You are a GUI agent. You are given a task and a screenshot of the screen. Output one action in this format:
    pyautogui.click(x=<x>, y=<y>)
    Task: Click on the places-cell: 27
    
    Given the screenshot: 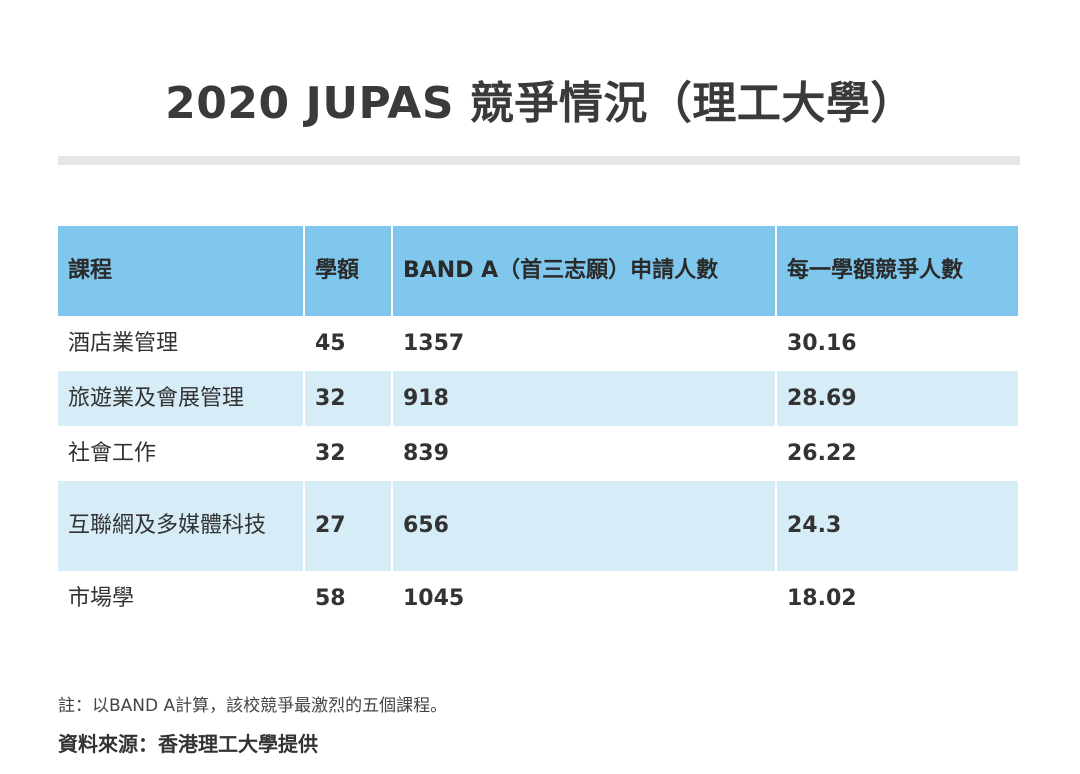 What is the action you would take?
    pyautogui.click(x=348, y=526)
    